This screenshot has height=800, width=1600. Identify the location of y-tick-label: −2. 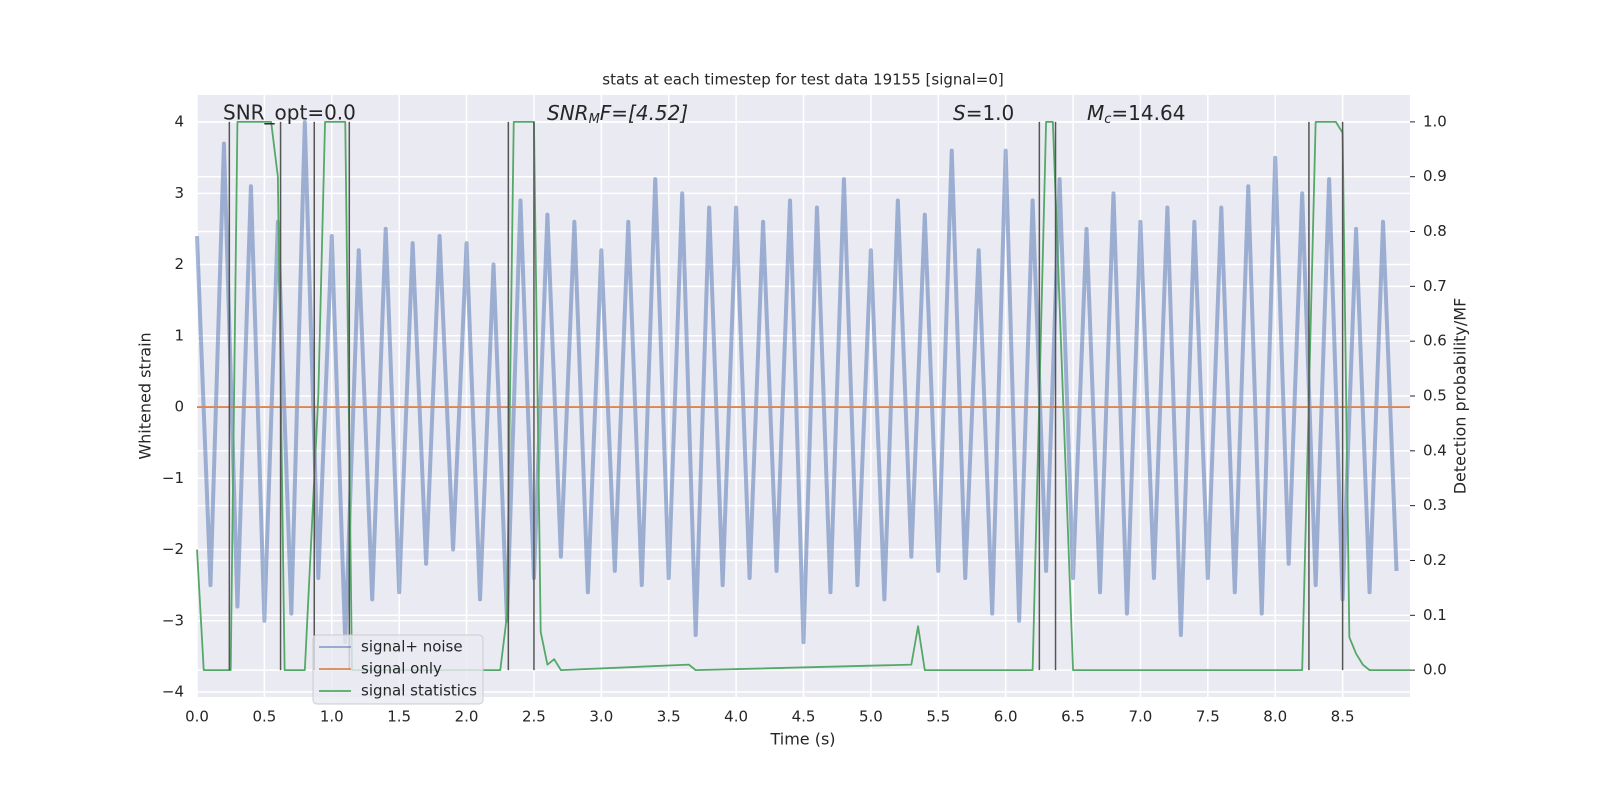
(173, 549).